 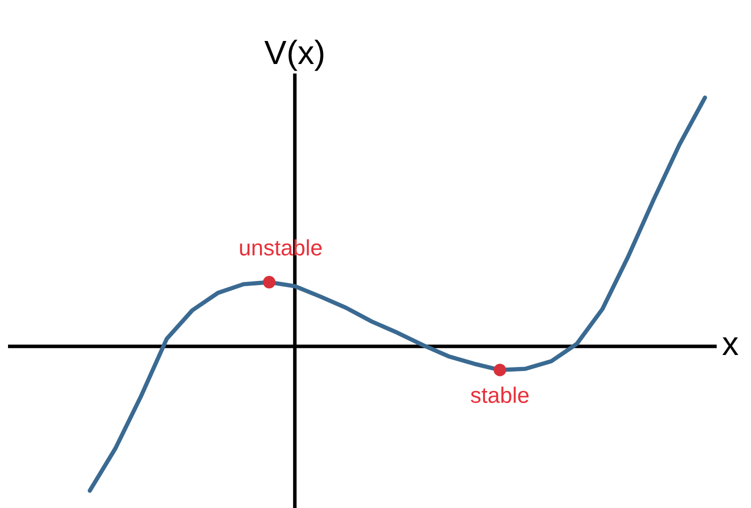 I want to click on x-axis-title: x, so click(x=730, y=346).